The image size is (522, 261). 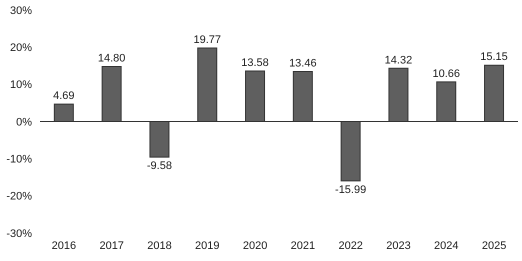 What do you see at coordinates (111, 246) in the screenshot?
I see `x-tick-label: 2017` at bounding box center [111, 246].